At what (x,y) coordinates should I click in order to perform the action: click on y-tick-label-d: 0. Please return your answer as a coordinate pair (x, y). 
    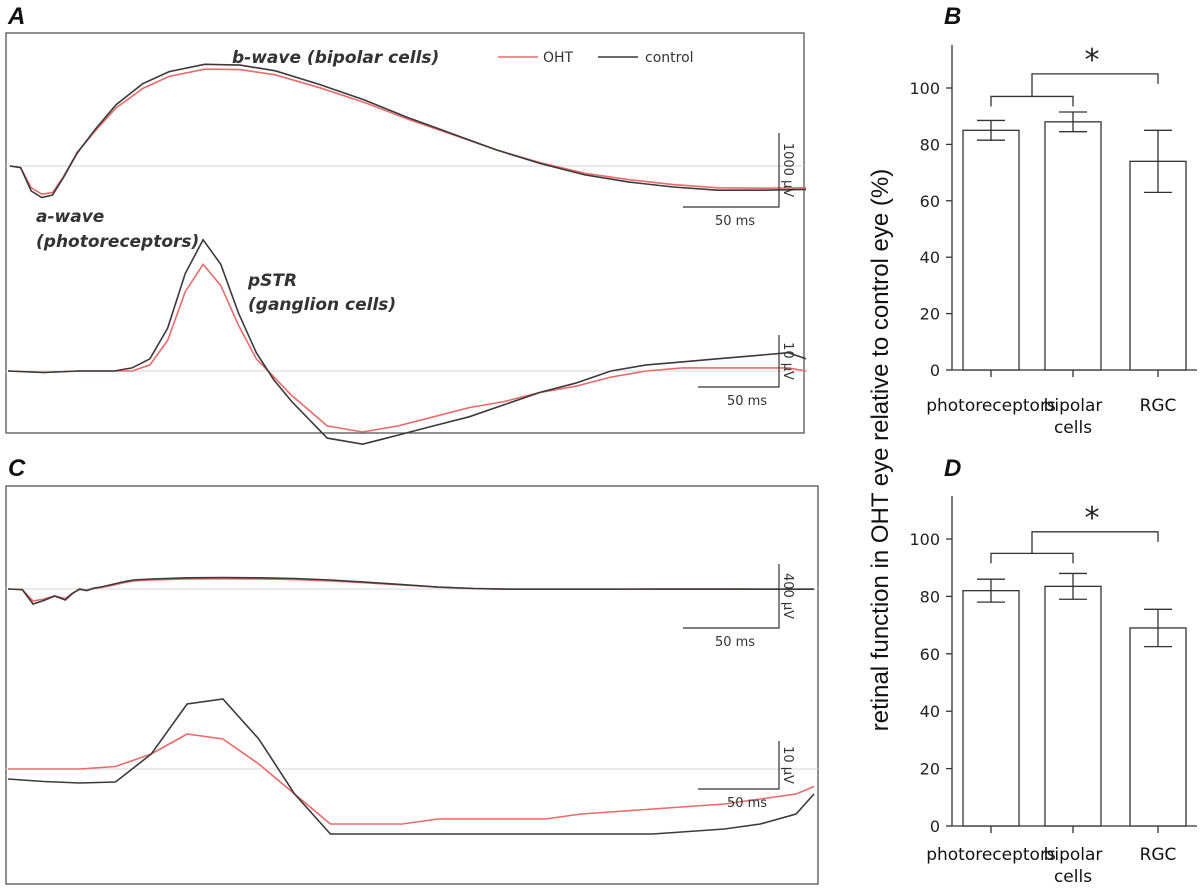
    Looking at the image, I should click on (935, 826).